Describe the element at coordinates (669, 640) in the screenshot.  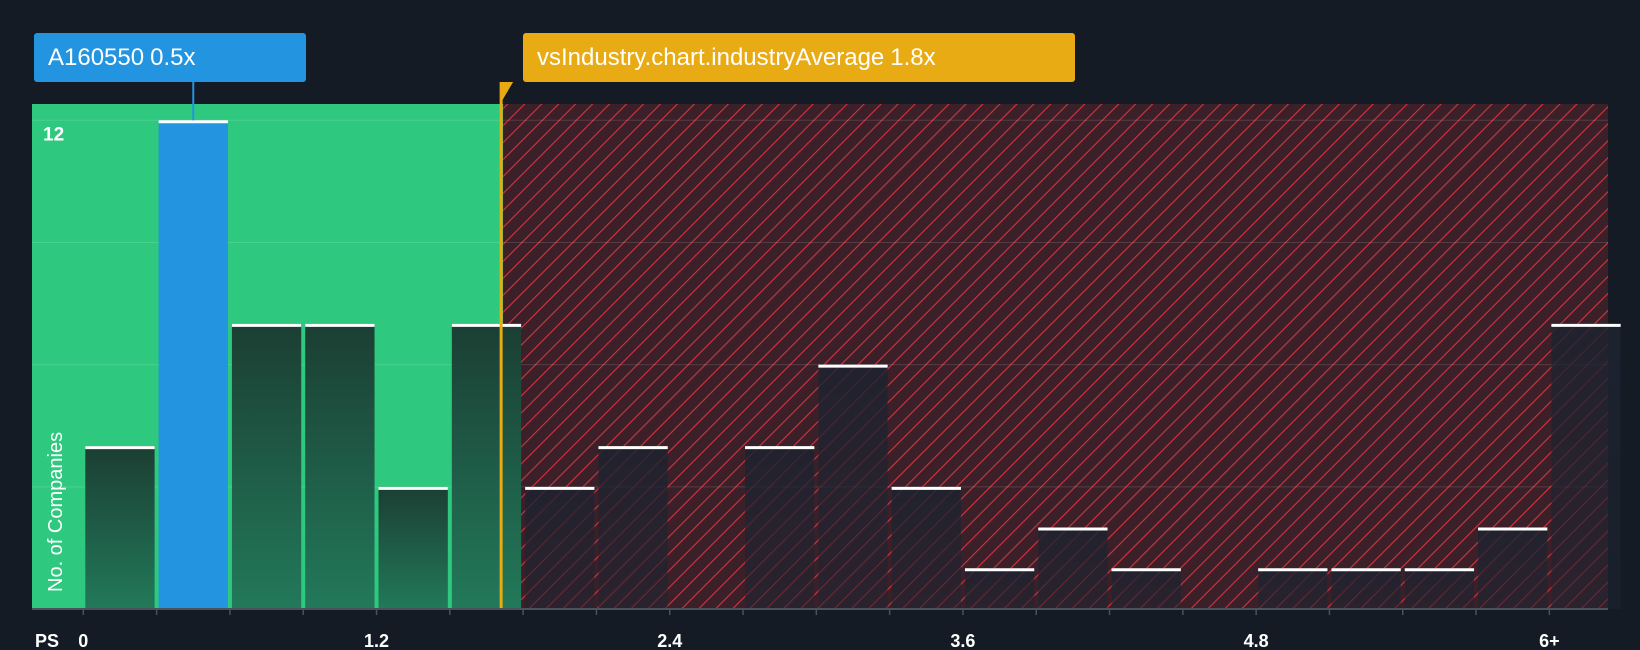
I see `x-tick-label: 2.4` at that location.